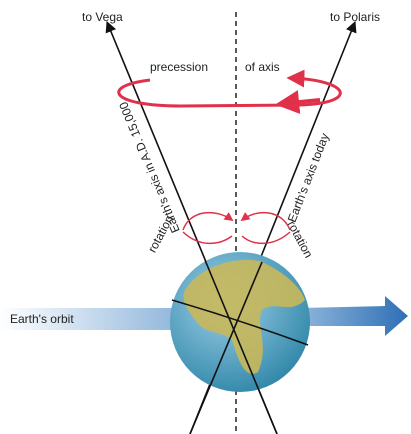 Image resolution: width=411 pixels, height=434 pixels. I want to click on orbit-band, so click(90, 319).